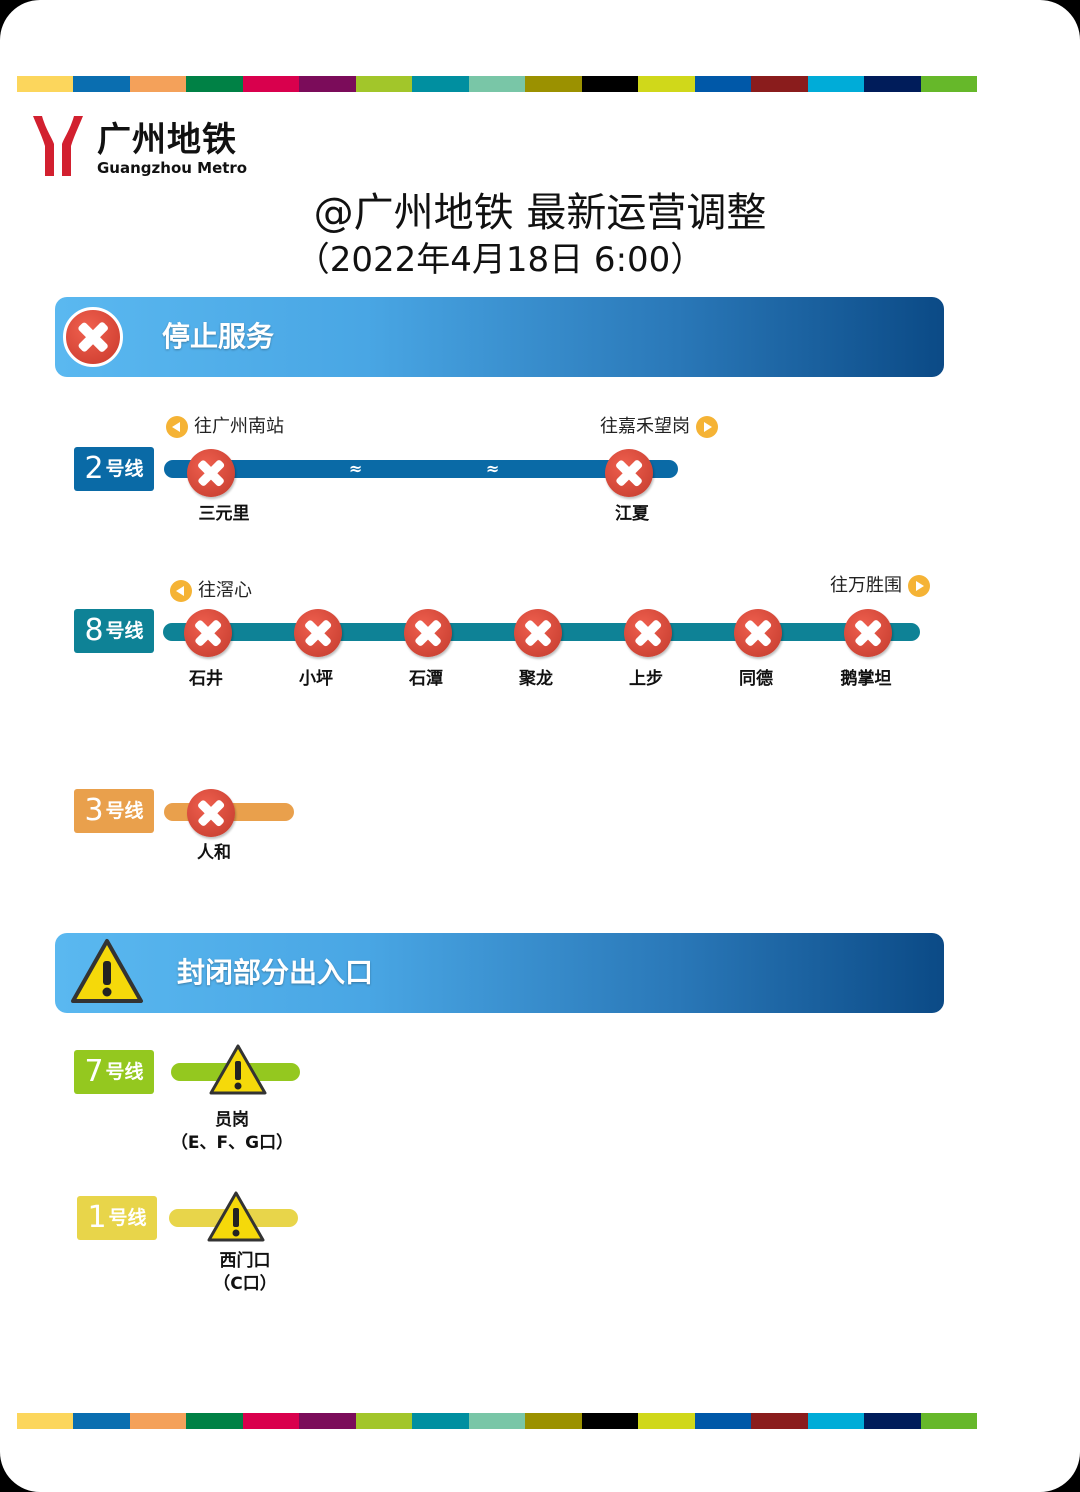  I want to click on direction-left: 往滘心, so click(211, 591).